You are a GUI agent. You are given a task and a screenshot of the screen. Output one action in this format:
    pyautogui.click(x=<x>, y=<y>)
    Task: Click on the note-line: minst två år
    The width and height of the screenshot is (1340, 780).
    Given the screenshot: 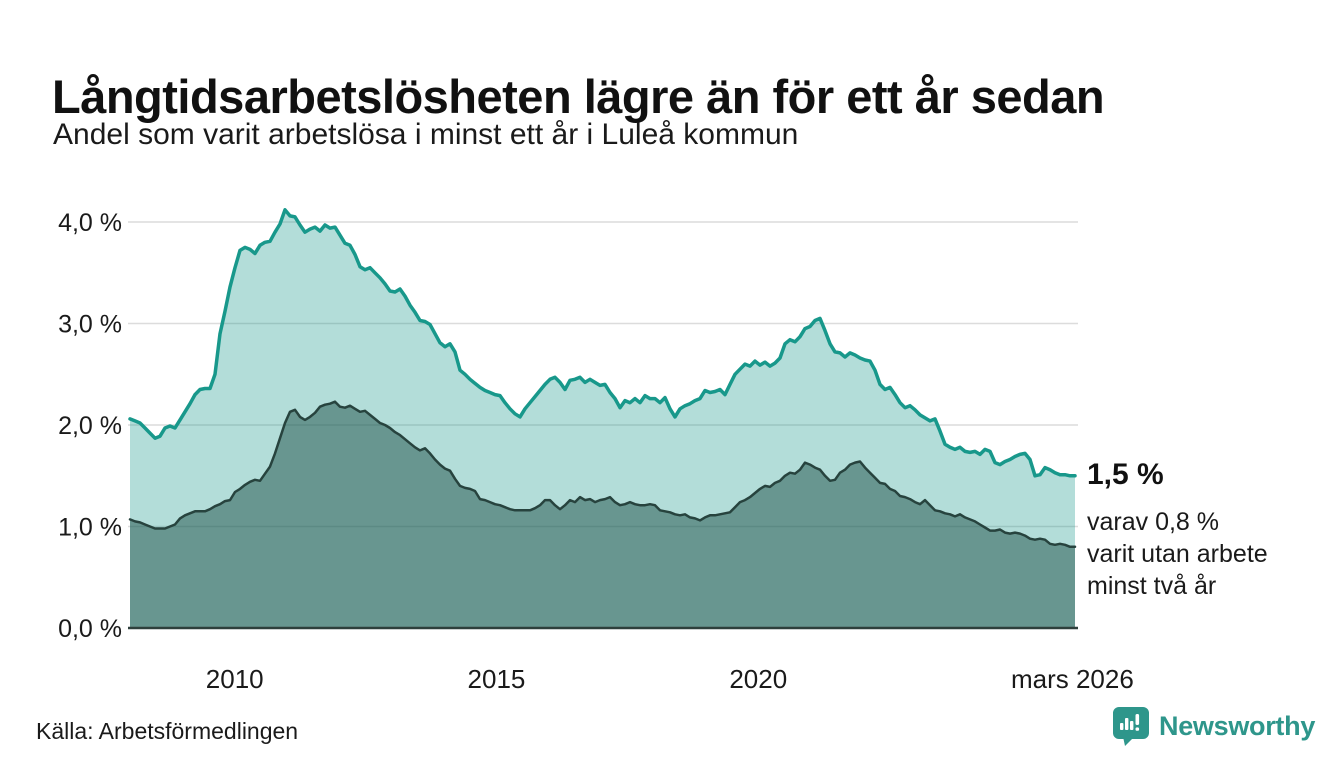 What is the action you would take?
    pyautogui.click(x=1152, y=586)
    